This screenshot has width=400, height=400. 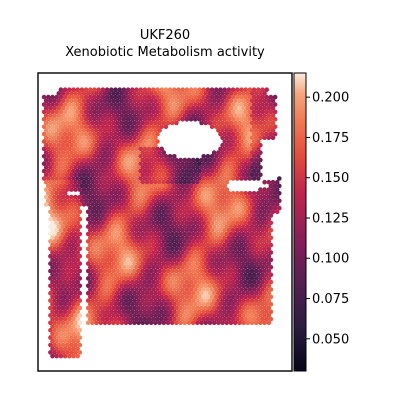 I want to click on colorbar, so click(x=300, y=222).